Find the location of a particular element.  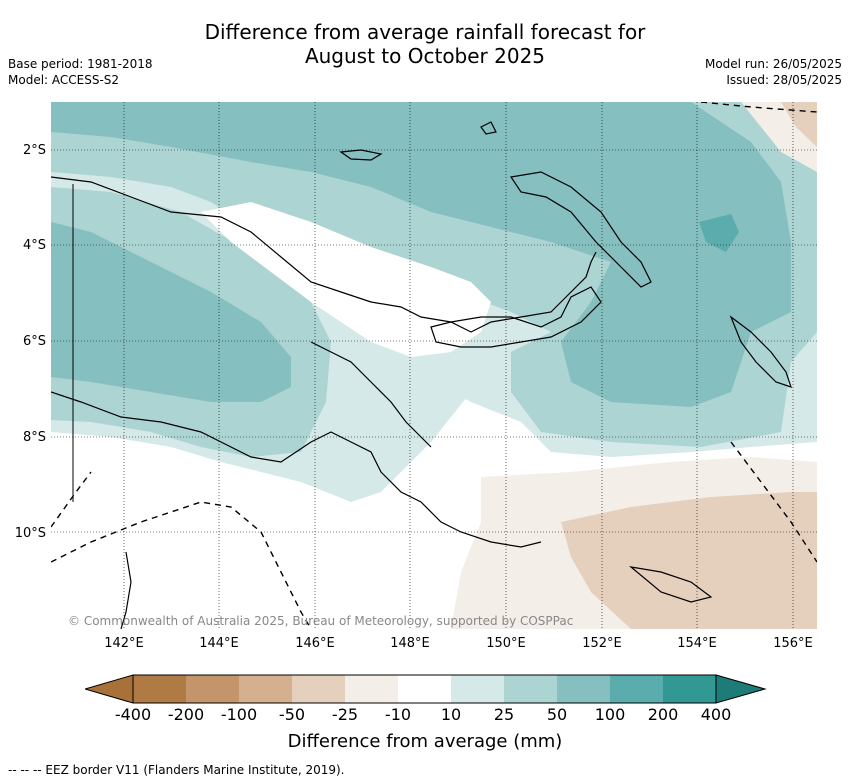

legend-title: Difference from average (mm) is located at coordinates (425, 741).